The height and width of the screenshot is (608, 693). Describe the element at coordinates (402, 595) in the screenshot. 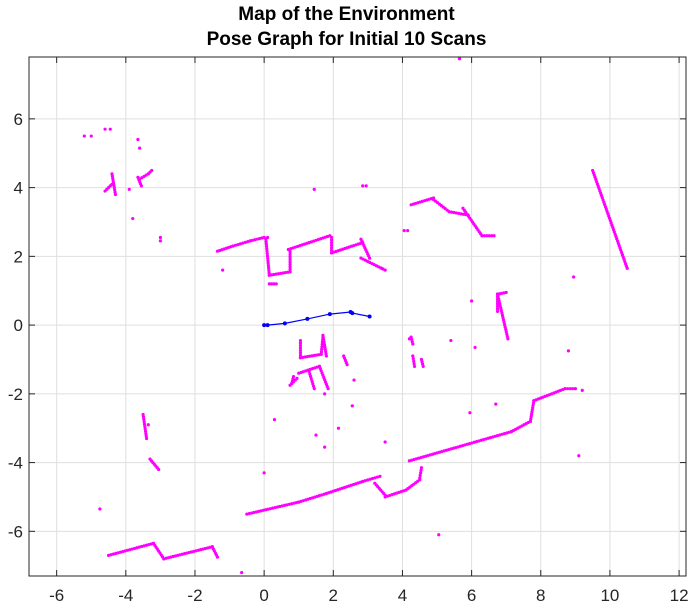

I see `x-tick-label: 4` at that location.